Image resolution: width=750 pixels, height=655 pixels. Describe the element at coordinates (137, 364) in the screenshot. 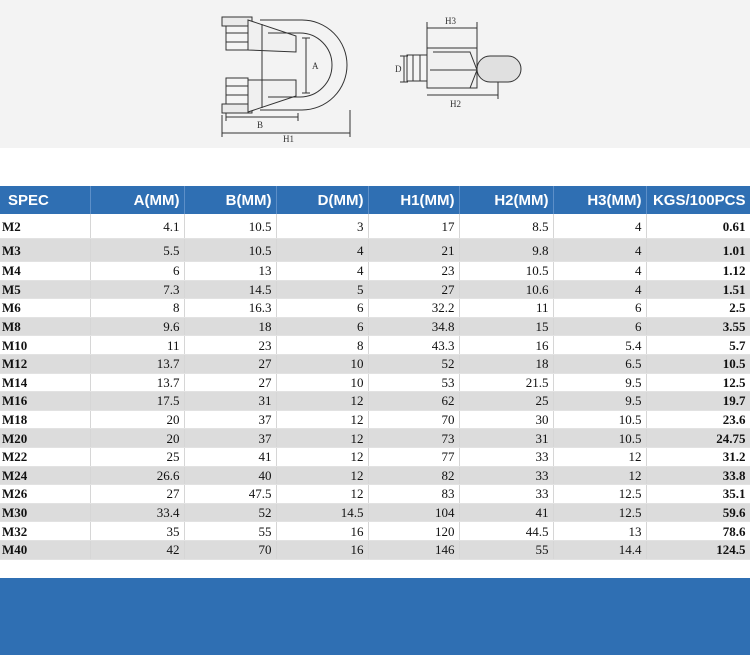

I see `cell-a: 13.7` at that location.